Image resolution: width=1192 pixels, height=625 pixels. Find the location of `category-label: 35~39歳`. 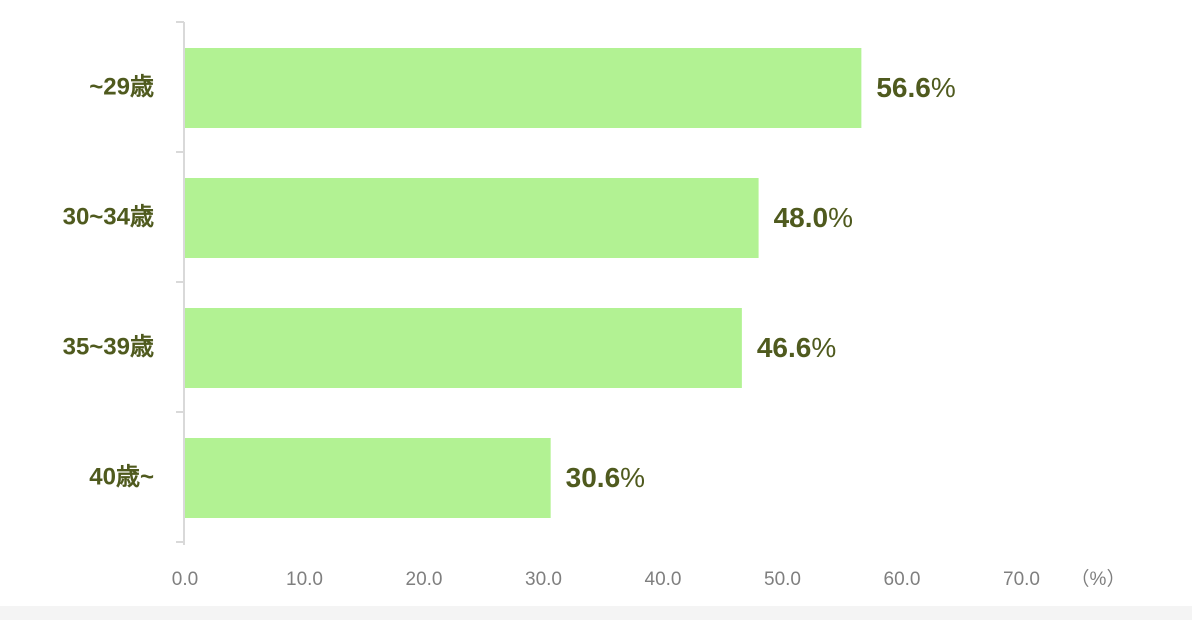

category-label: 35~39歳 is located at coordinates (108, 346).